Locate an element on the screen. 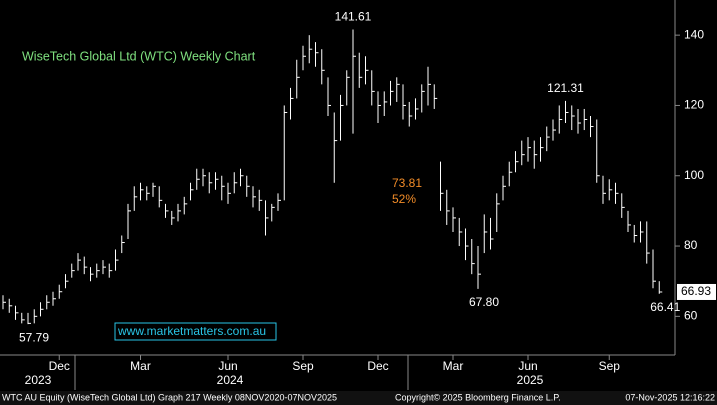  value-label: 141.61 is located at coordinates (353, 17).